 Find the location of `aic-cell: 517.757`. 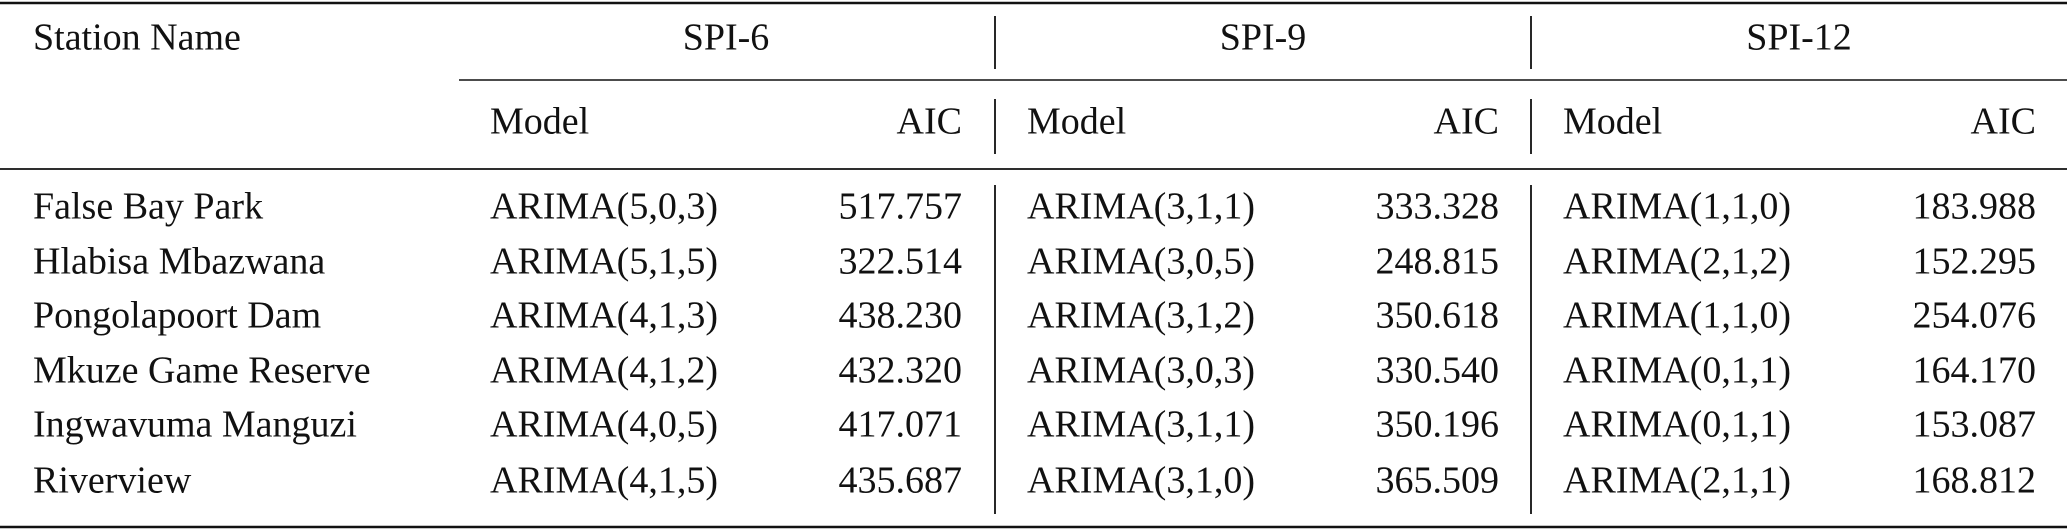

aic-cell: 517.757 is located at coordinates (901, 207).